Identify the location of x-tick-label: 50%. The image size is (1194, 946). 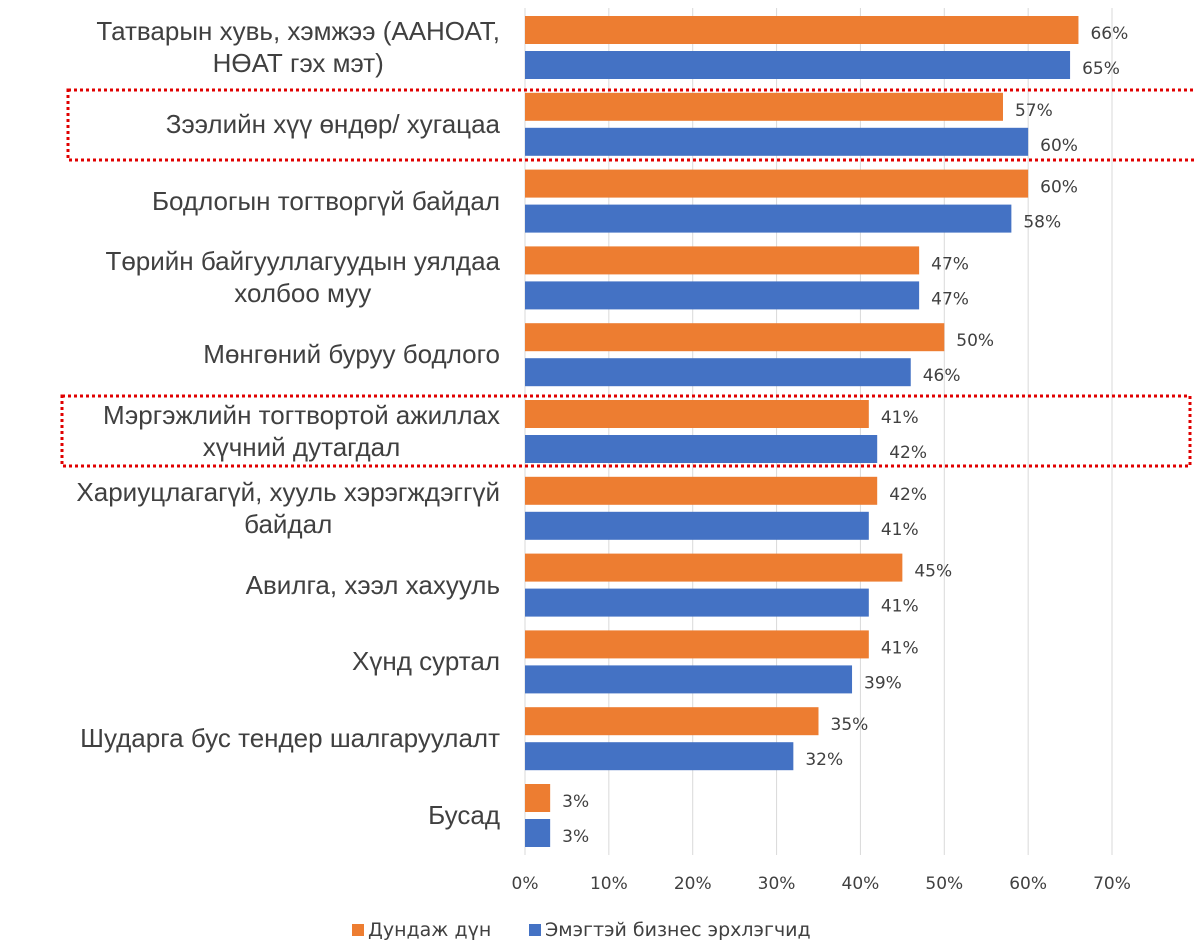
(944, 884).